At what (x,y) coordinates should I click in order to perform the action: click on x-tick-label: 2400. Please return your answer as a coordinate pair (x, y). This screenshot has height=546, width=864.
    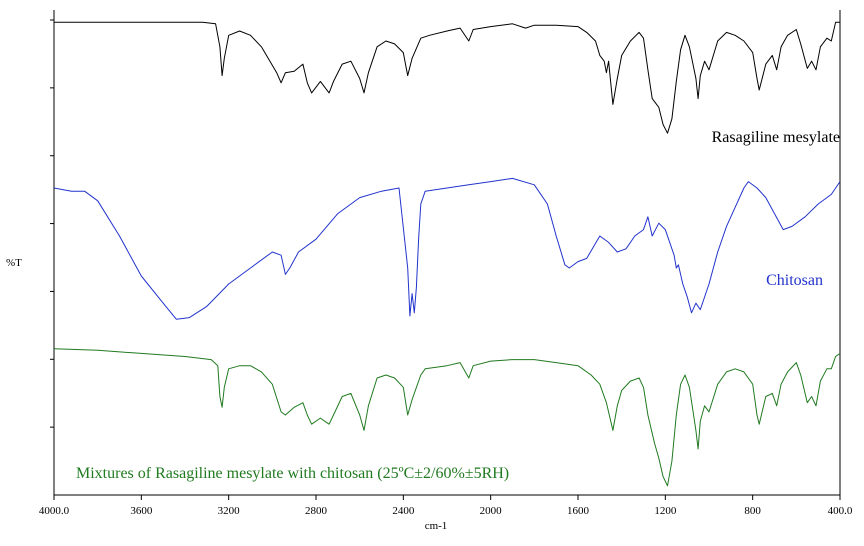
    Looking at the image, I should click on (403, 511).